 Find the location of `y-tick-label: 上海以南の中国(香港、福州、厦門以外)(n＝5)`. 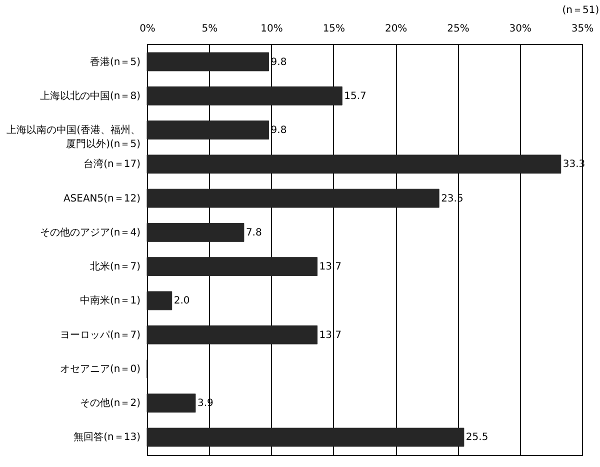

y-tick-label: 上海以南の中国(香港、福州、厦門以外)(n＝5) is located at coordinates (73, 137).